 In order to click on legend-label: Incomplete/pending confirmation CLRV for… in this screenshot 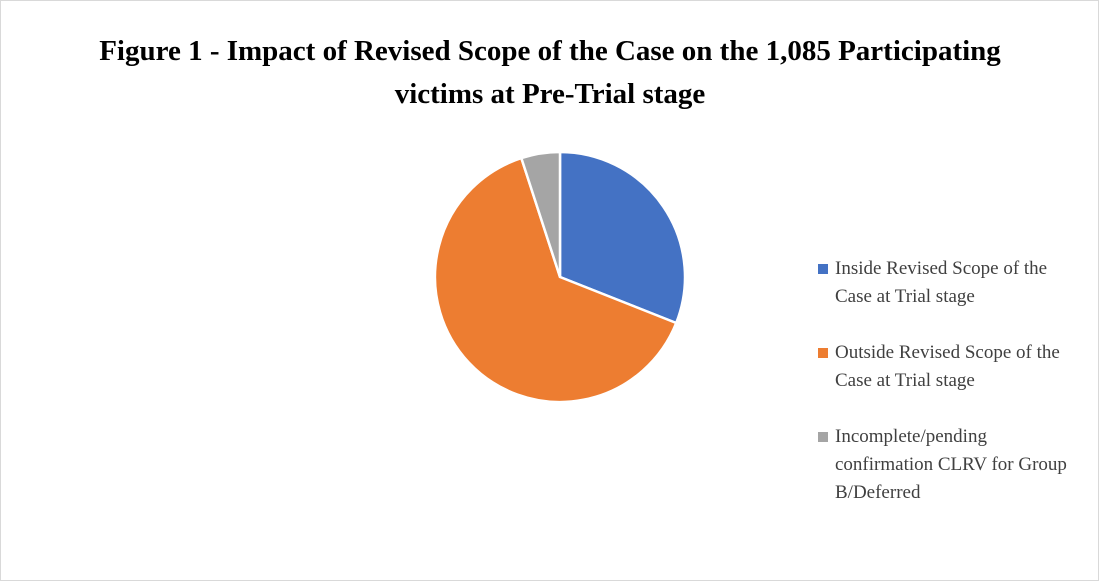, I will do `click(951, 464)`.